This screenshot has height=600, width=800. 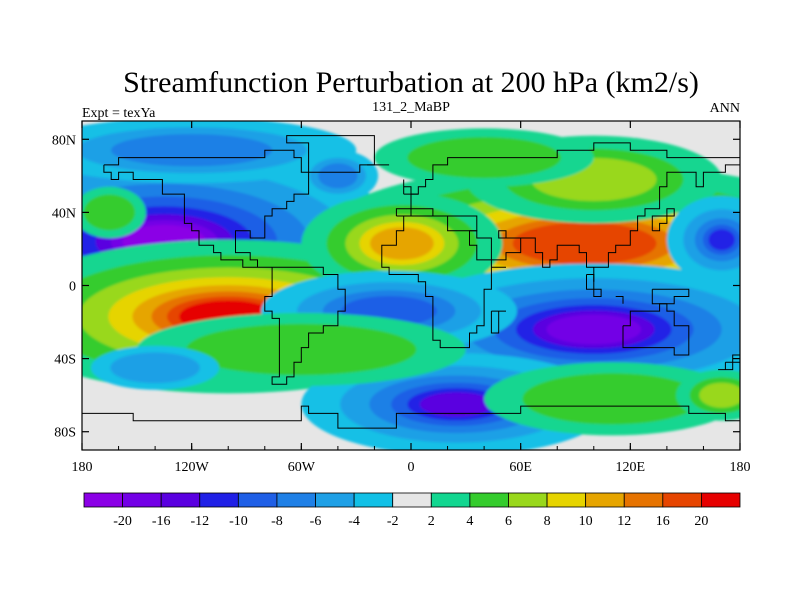 What do you see at coordinates (64, 213) in the screenshot?
I see `y-tick-label-1: 40N` at bounding box center [64, 213].